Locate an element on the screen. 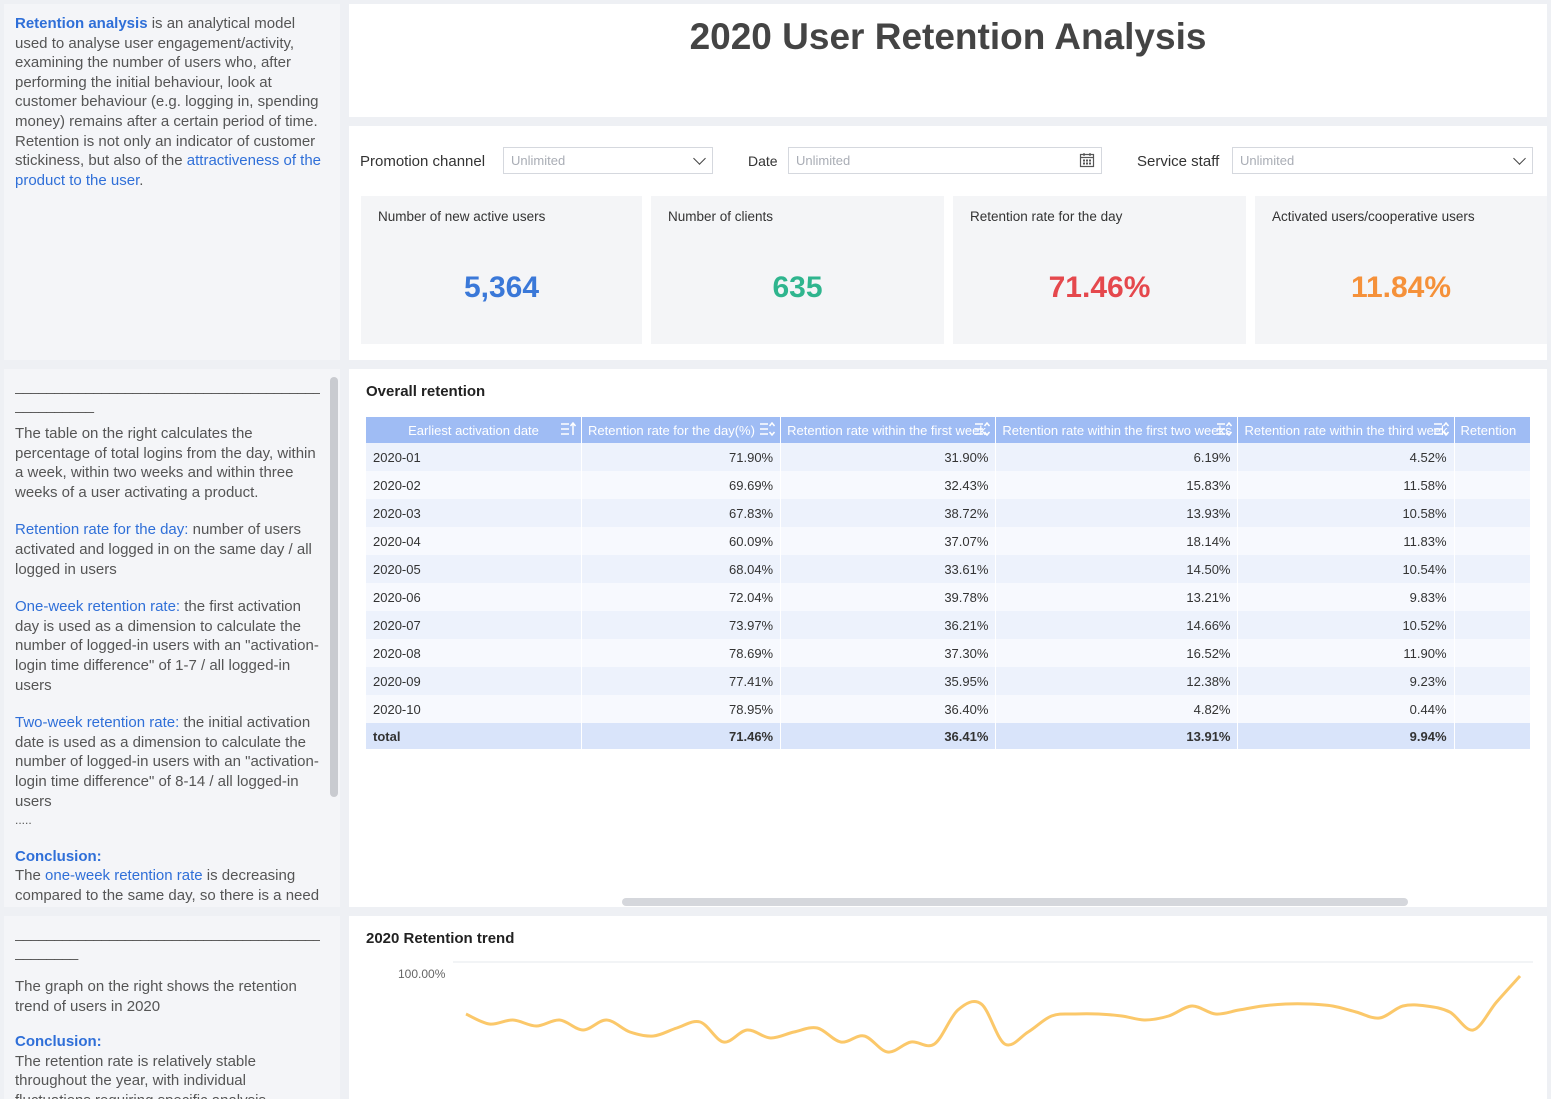  trend-chart is located at coordinates (993, 1007).